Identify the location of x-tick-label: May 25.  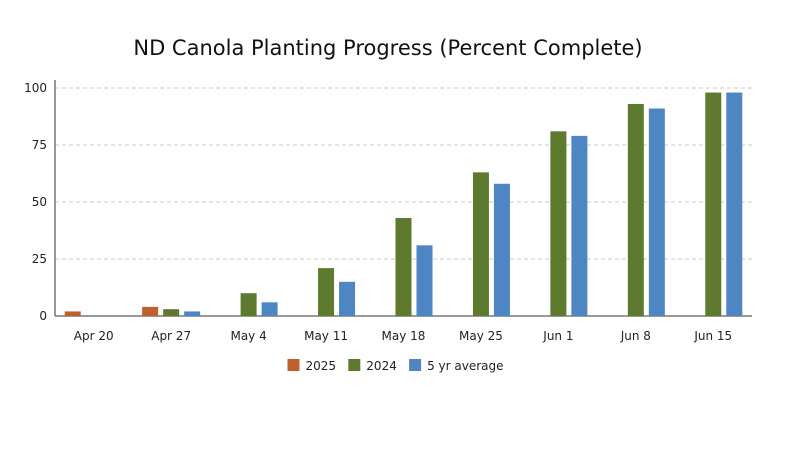
(481, 336).